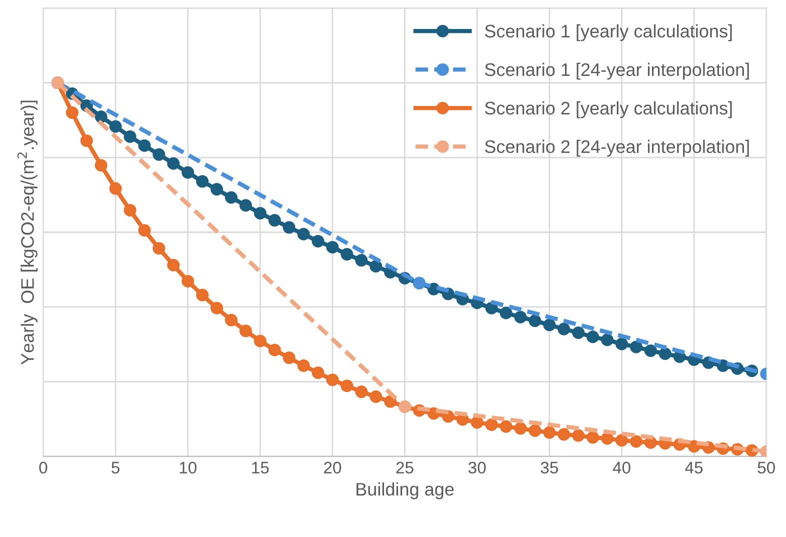 The height and width of the screenshot is (537, 786). Describe the element at coordinates (116, 468) in the screenshot. I see `x-tick-label: 5` at that location.